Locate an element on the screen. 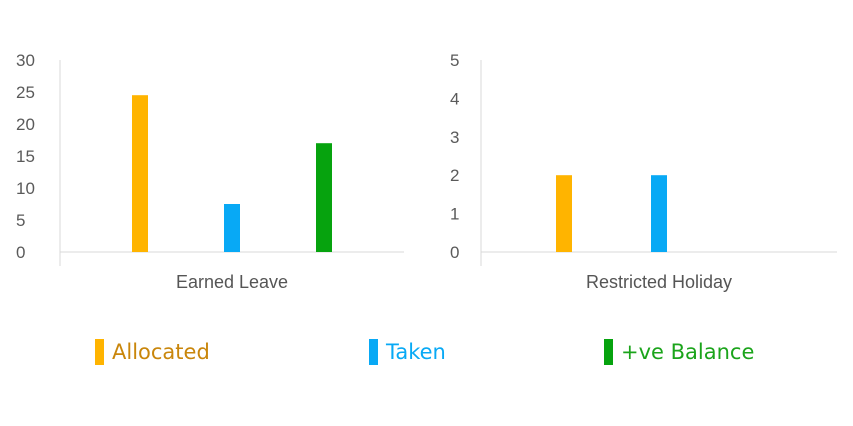 The width and height of the screenshot is (853, 426). legend-label-balance: +ve Balance is located at coordinates (688, 352).